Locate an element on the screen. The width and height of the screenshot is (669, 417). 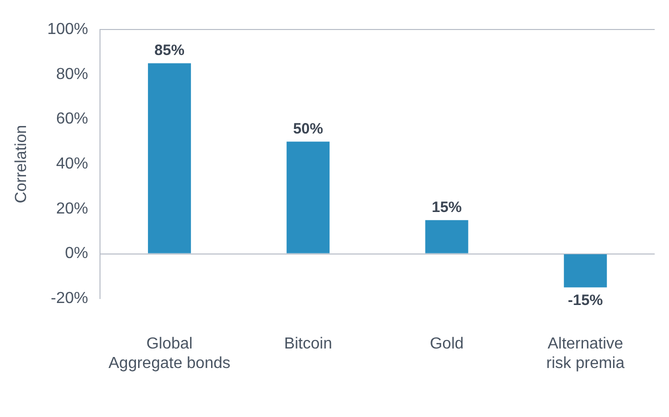
x-tick-label: Alternative risk premia is located at coordinates (585, 354).